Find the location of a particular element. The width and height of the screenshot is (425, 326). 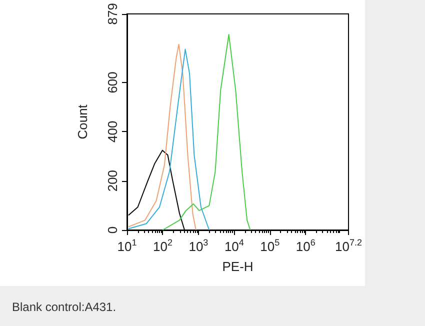

y-tick-label: 0 is located at coordinates (112, 230).